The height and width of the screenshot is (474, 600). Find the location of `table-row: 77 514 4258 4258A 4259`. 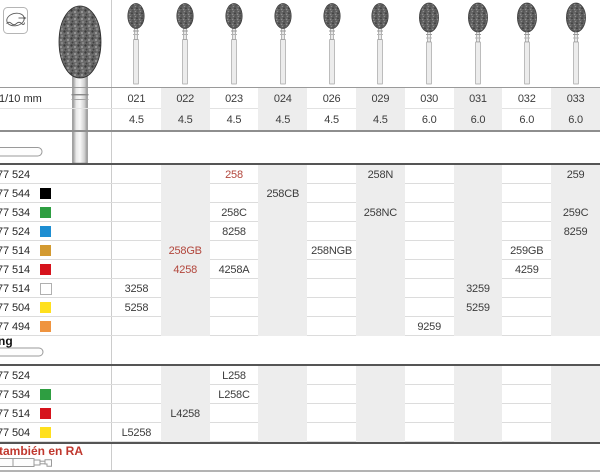

table-row: 77 514 4258 4258A 4259 is located at coordinates (300, 269).